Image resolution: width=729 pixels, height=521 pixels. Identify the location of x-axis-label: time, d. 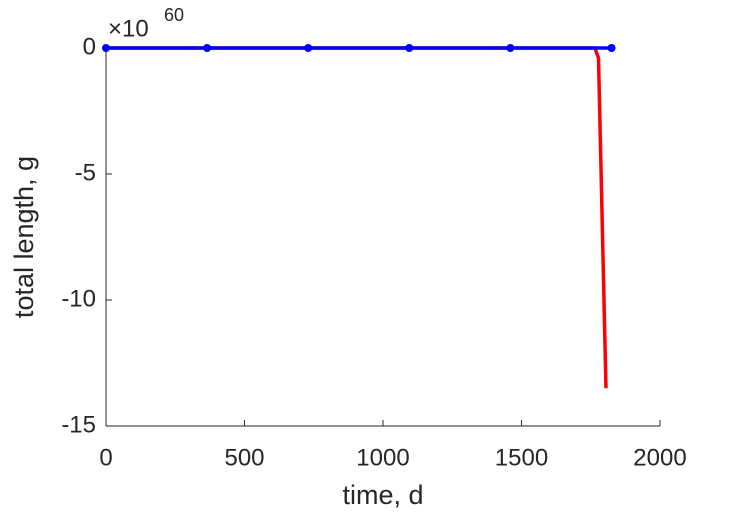
(382, 495).